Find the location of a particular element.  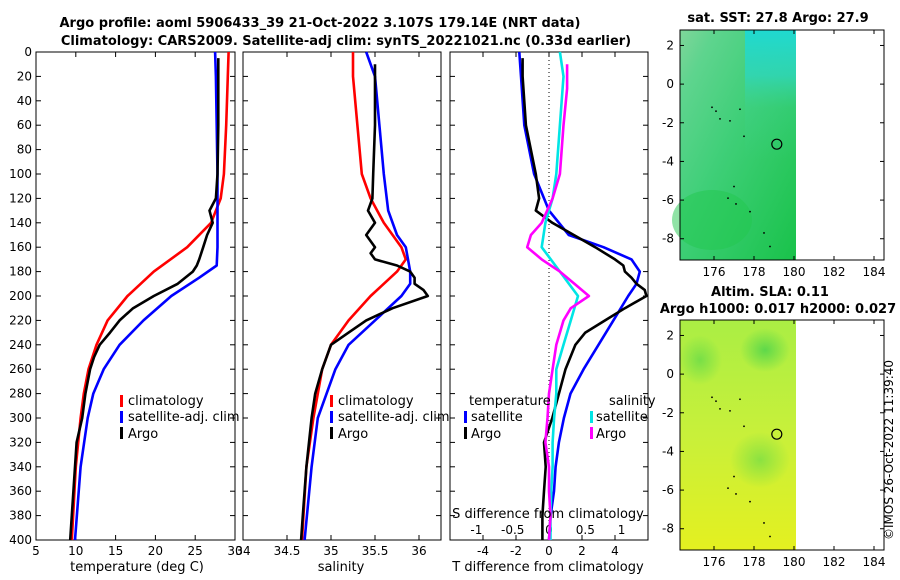

t-diff-xlabel: T difference from climatology is located at coordinates (547, 567).